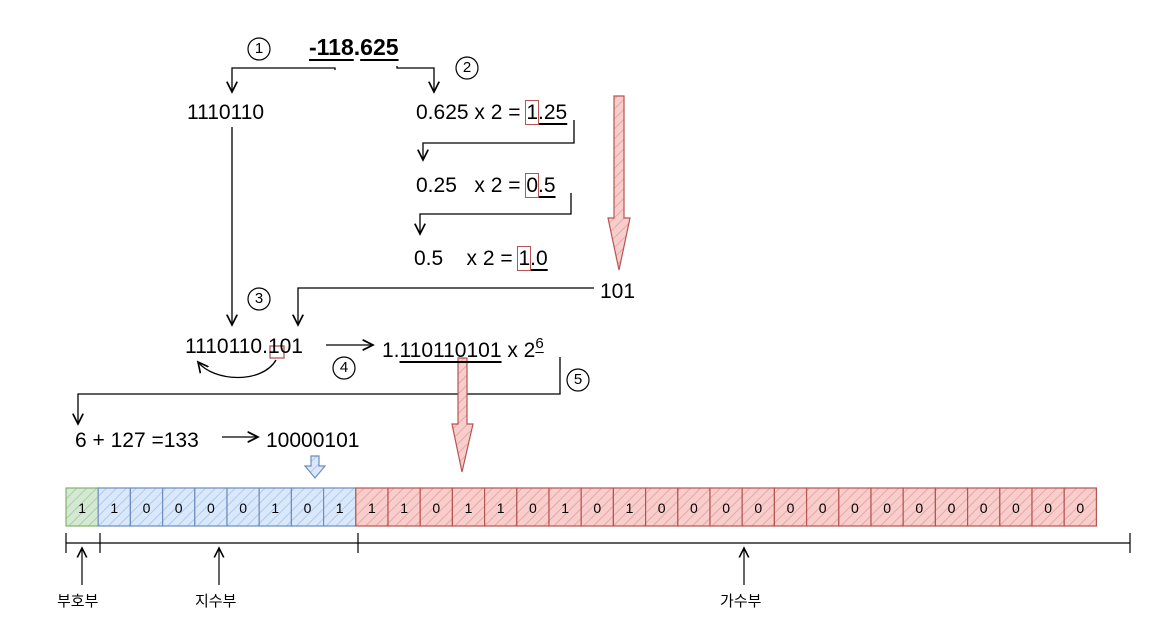 The image size is (1153, 643). I want to click on blue-arrow-exponent, so click(315, 467).